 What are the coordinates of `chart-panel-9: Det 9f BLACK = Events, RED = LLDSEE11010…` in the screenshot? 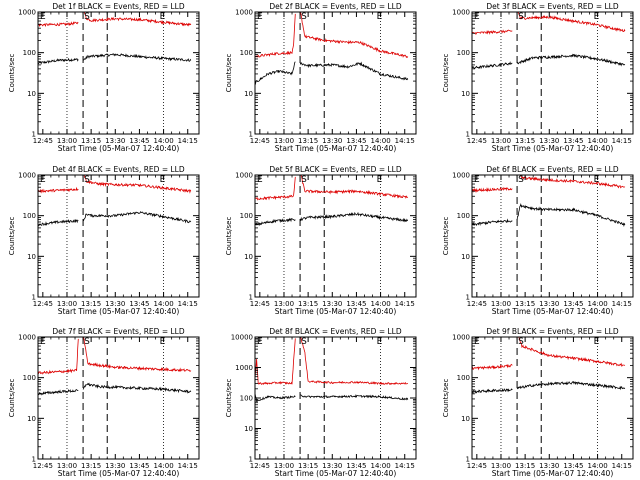 It's located at (538, 402).